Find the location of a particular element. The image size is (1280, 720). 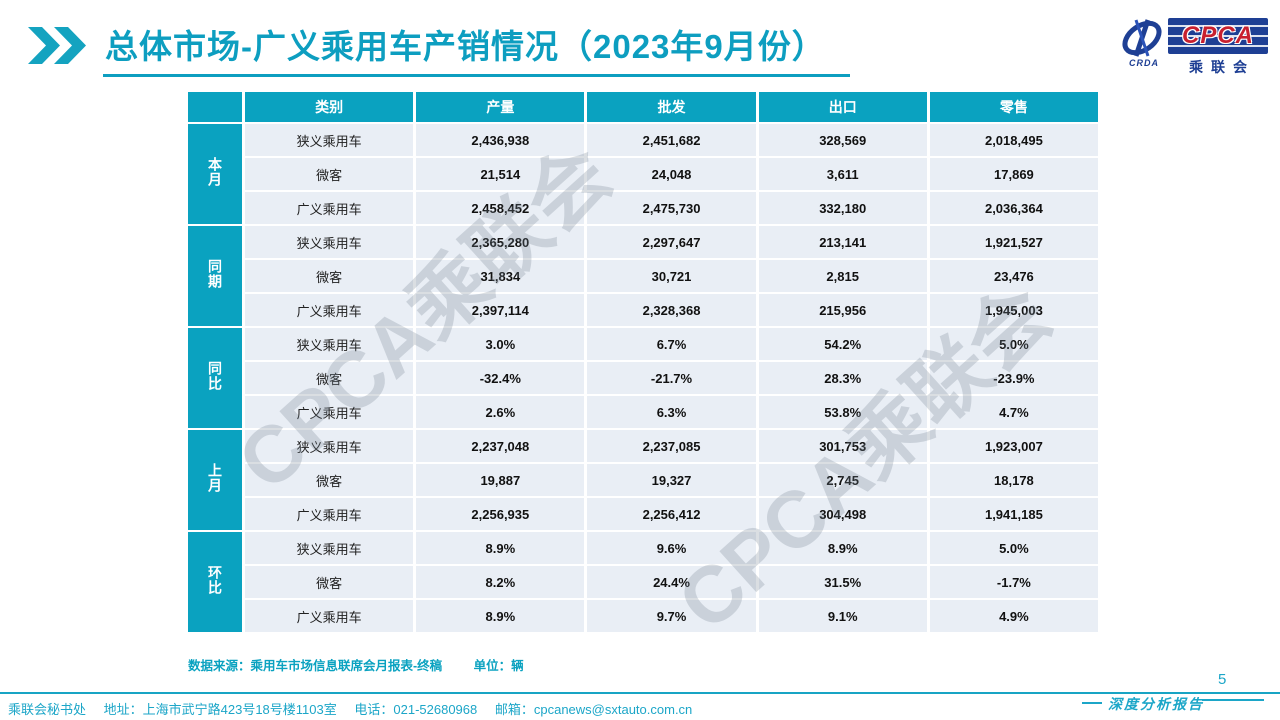

cpca-logo: CRDA CPCA 乘联会 is located at coordinates (1195, 45).